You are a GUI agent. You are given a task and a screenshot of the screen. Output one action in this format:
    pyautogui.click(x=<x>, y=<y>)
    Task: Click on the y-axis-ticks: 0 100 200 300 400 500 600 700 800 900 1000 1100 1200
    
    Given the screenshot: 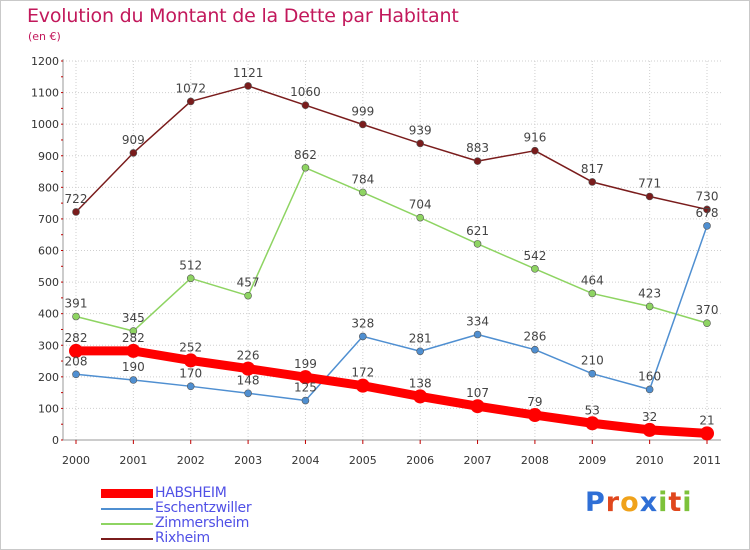 What is the action you would take?
    pyautogui.click(x=47, y=251)
    